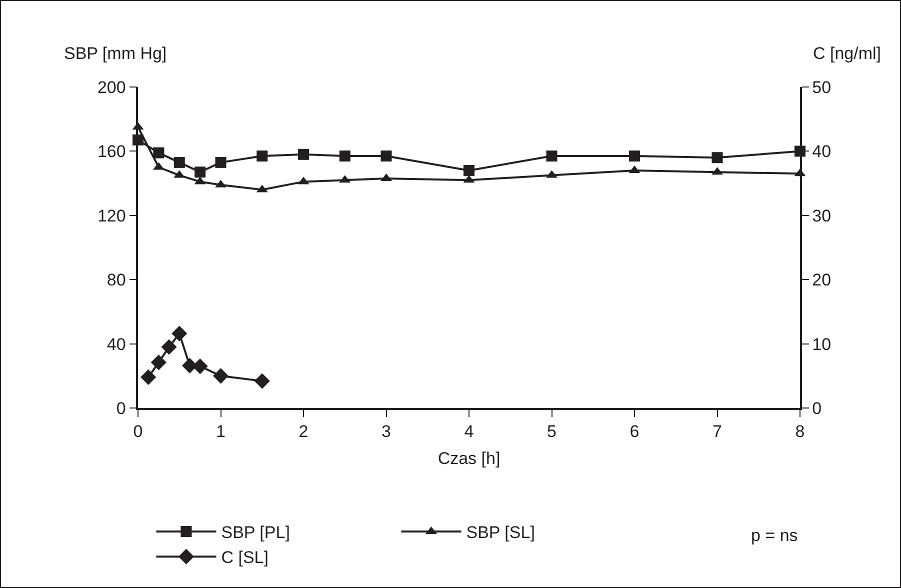  Describe the element at coordinates (116, 344) in the screenshot. I see `y-tick-label: 40` at that location.